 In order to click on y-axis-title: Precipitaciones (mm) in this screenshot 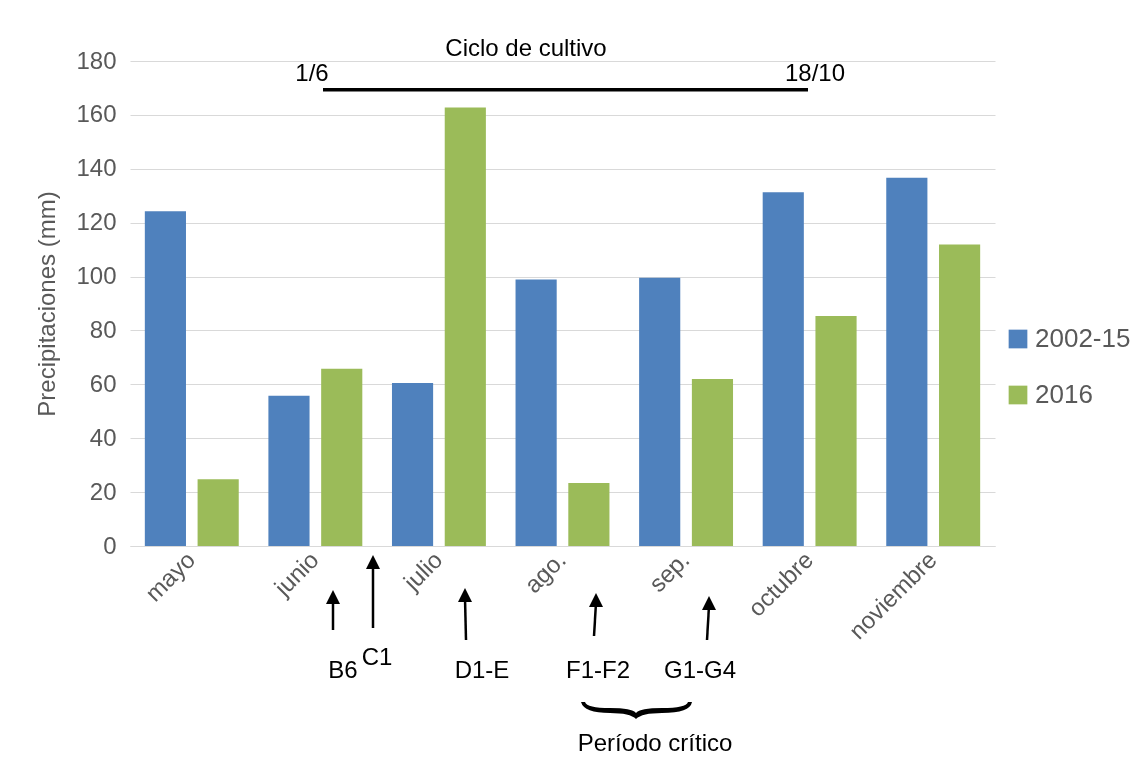, I will do `click(47, 304)`.